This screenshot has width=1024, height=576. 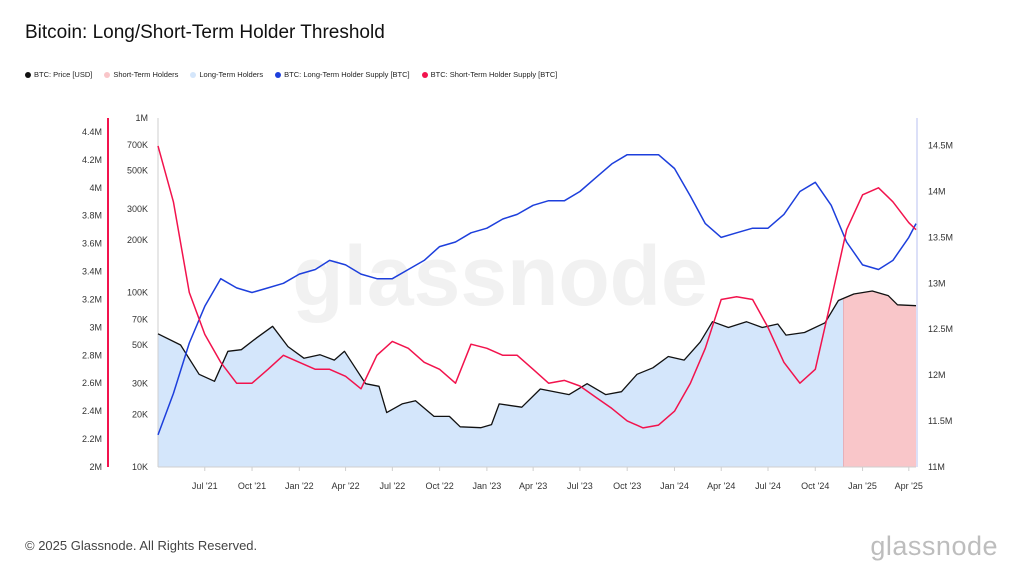 What do you see at coordinates (879, 379) in the screenshot?
I see `area-short-term-holders` at bounding box center [879, 379].